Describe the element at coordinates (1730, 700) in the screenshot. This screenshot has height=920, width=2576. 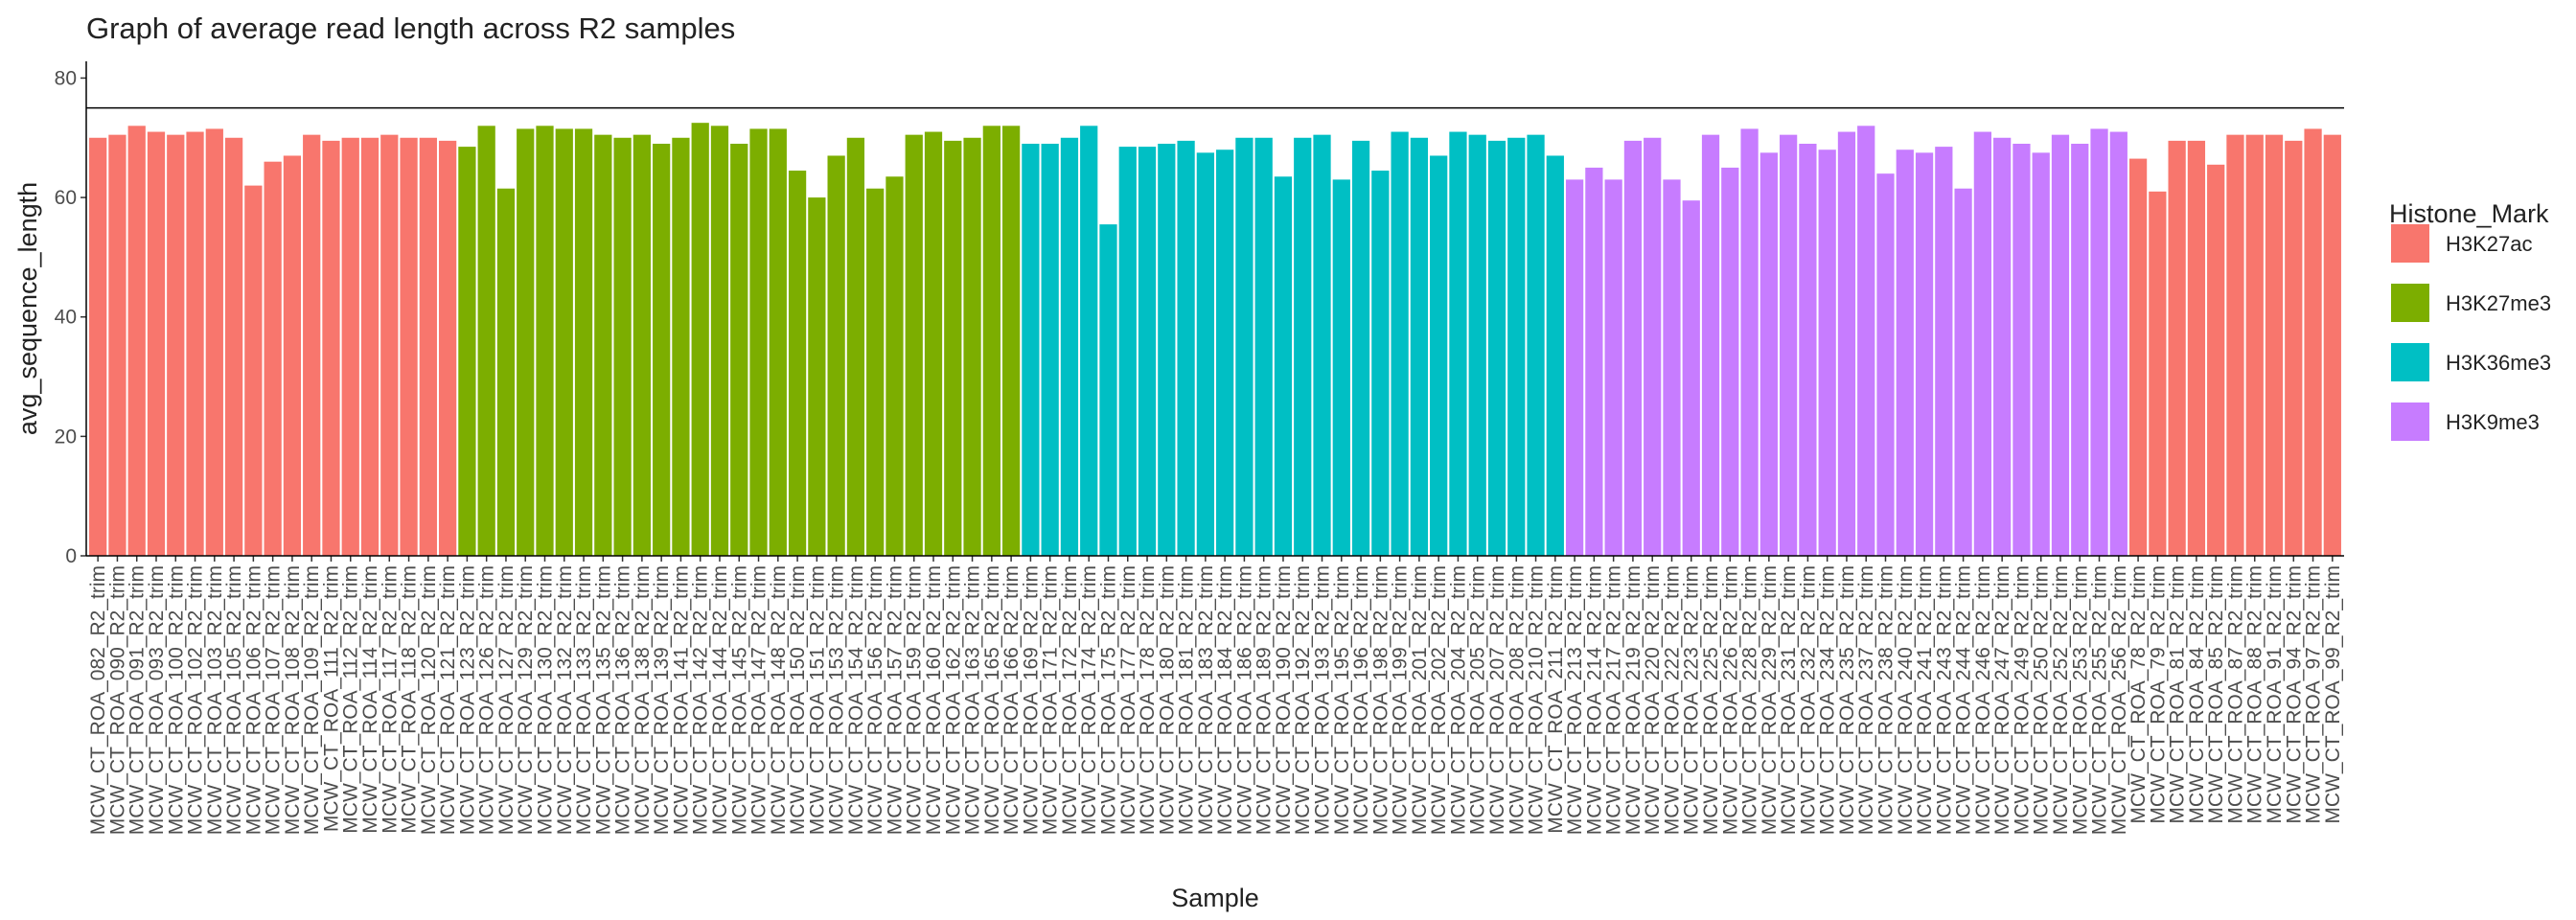
I see `x-tick-label: MCW_CT_ROA_226_R2_trim` at that location.